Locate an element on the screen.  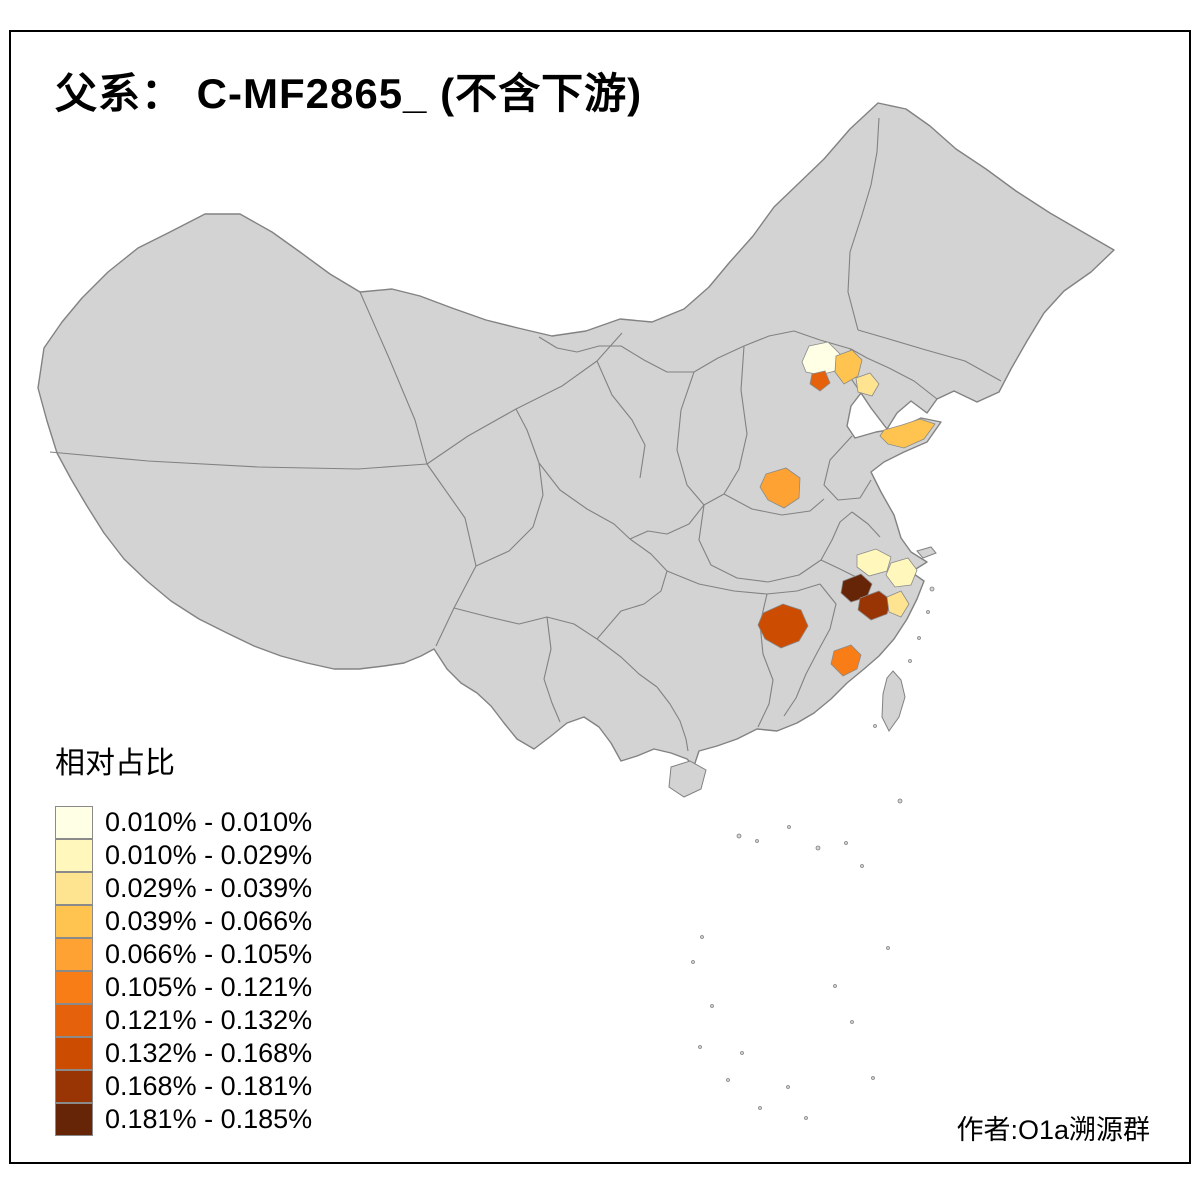
legend-item: 0.121% - 0.132% is located at coordinates (183, 1020).